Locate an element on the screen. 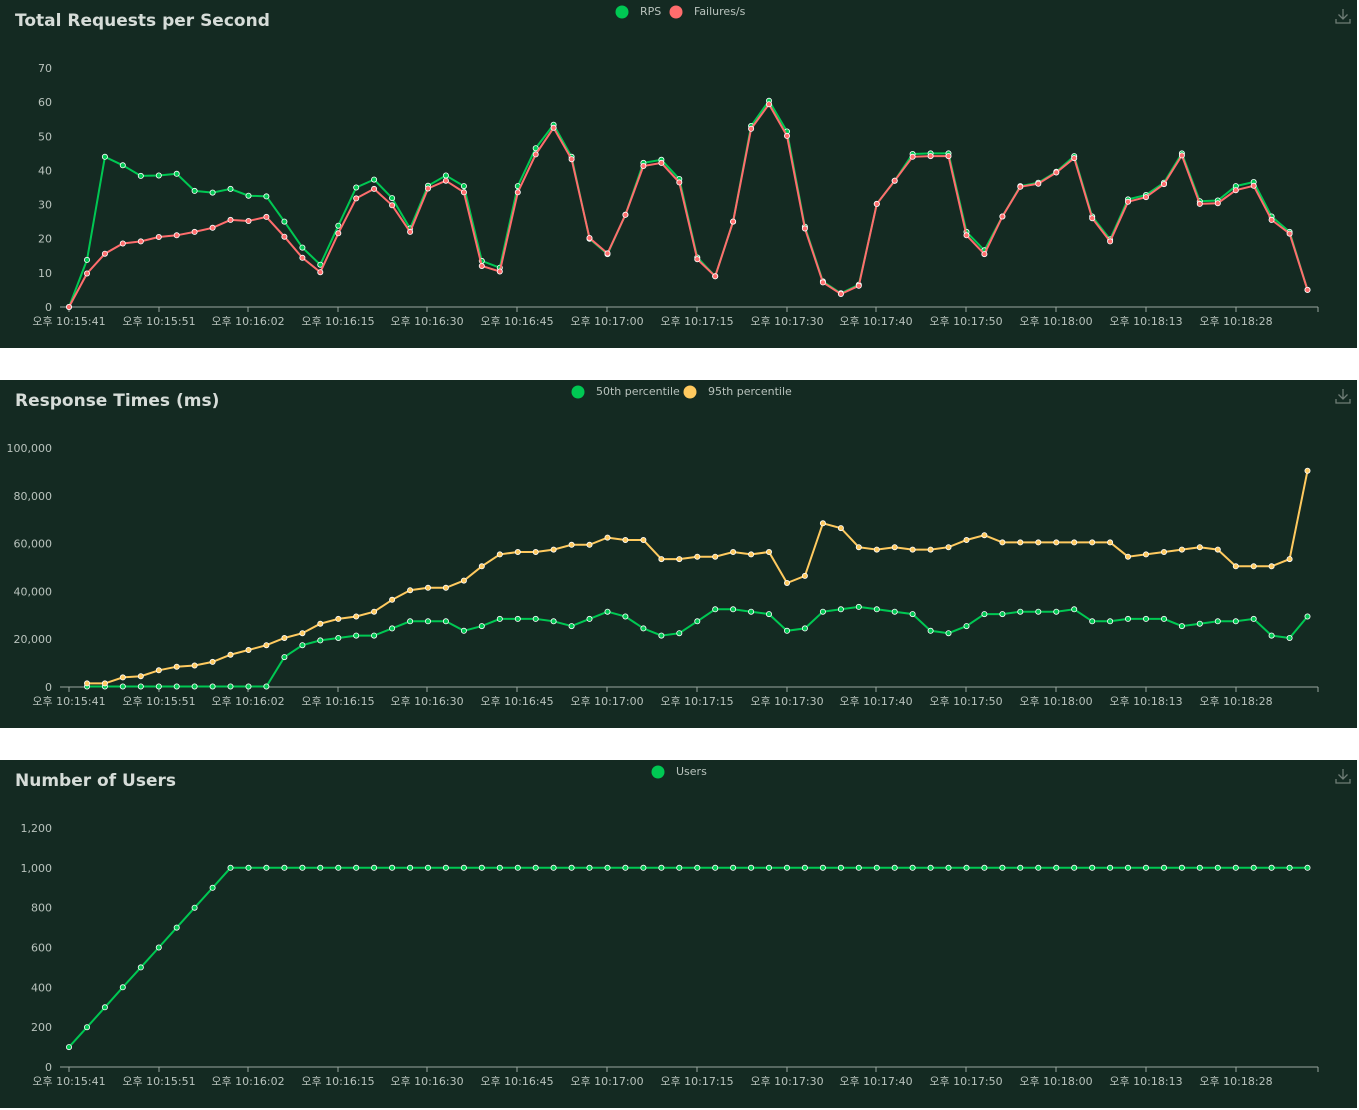  legend-marker is located at coordinates (622, 12).